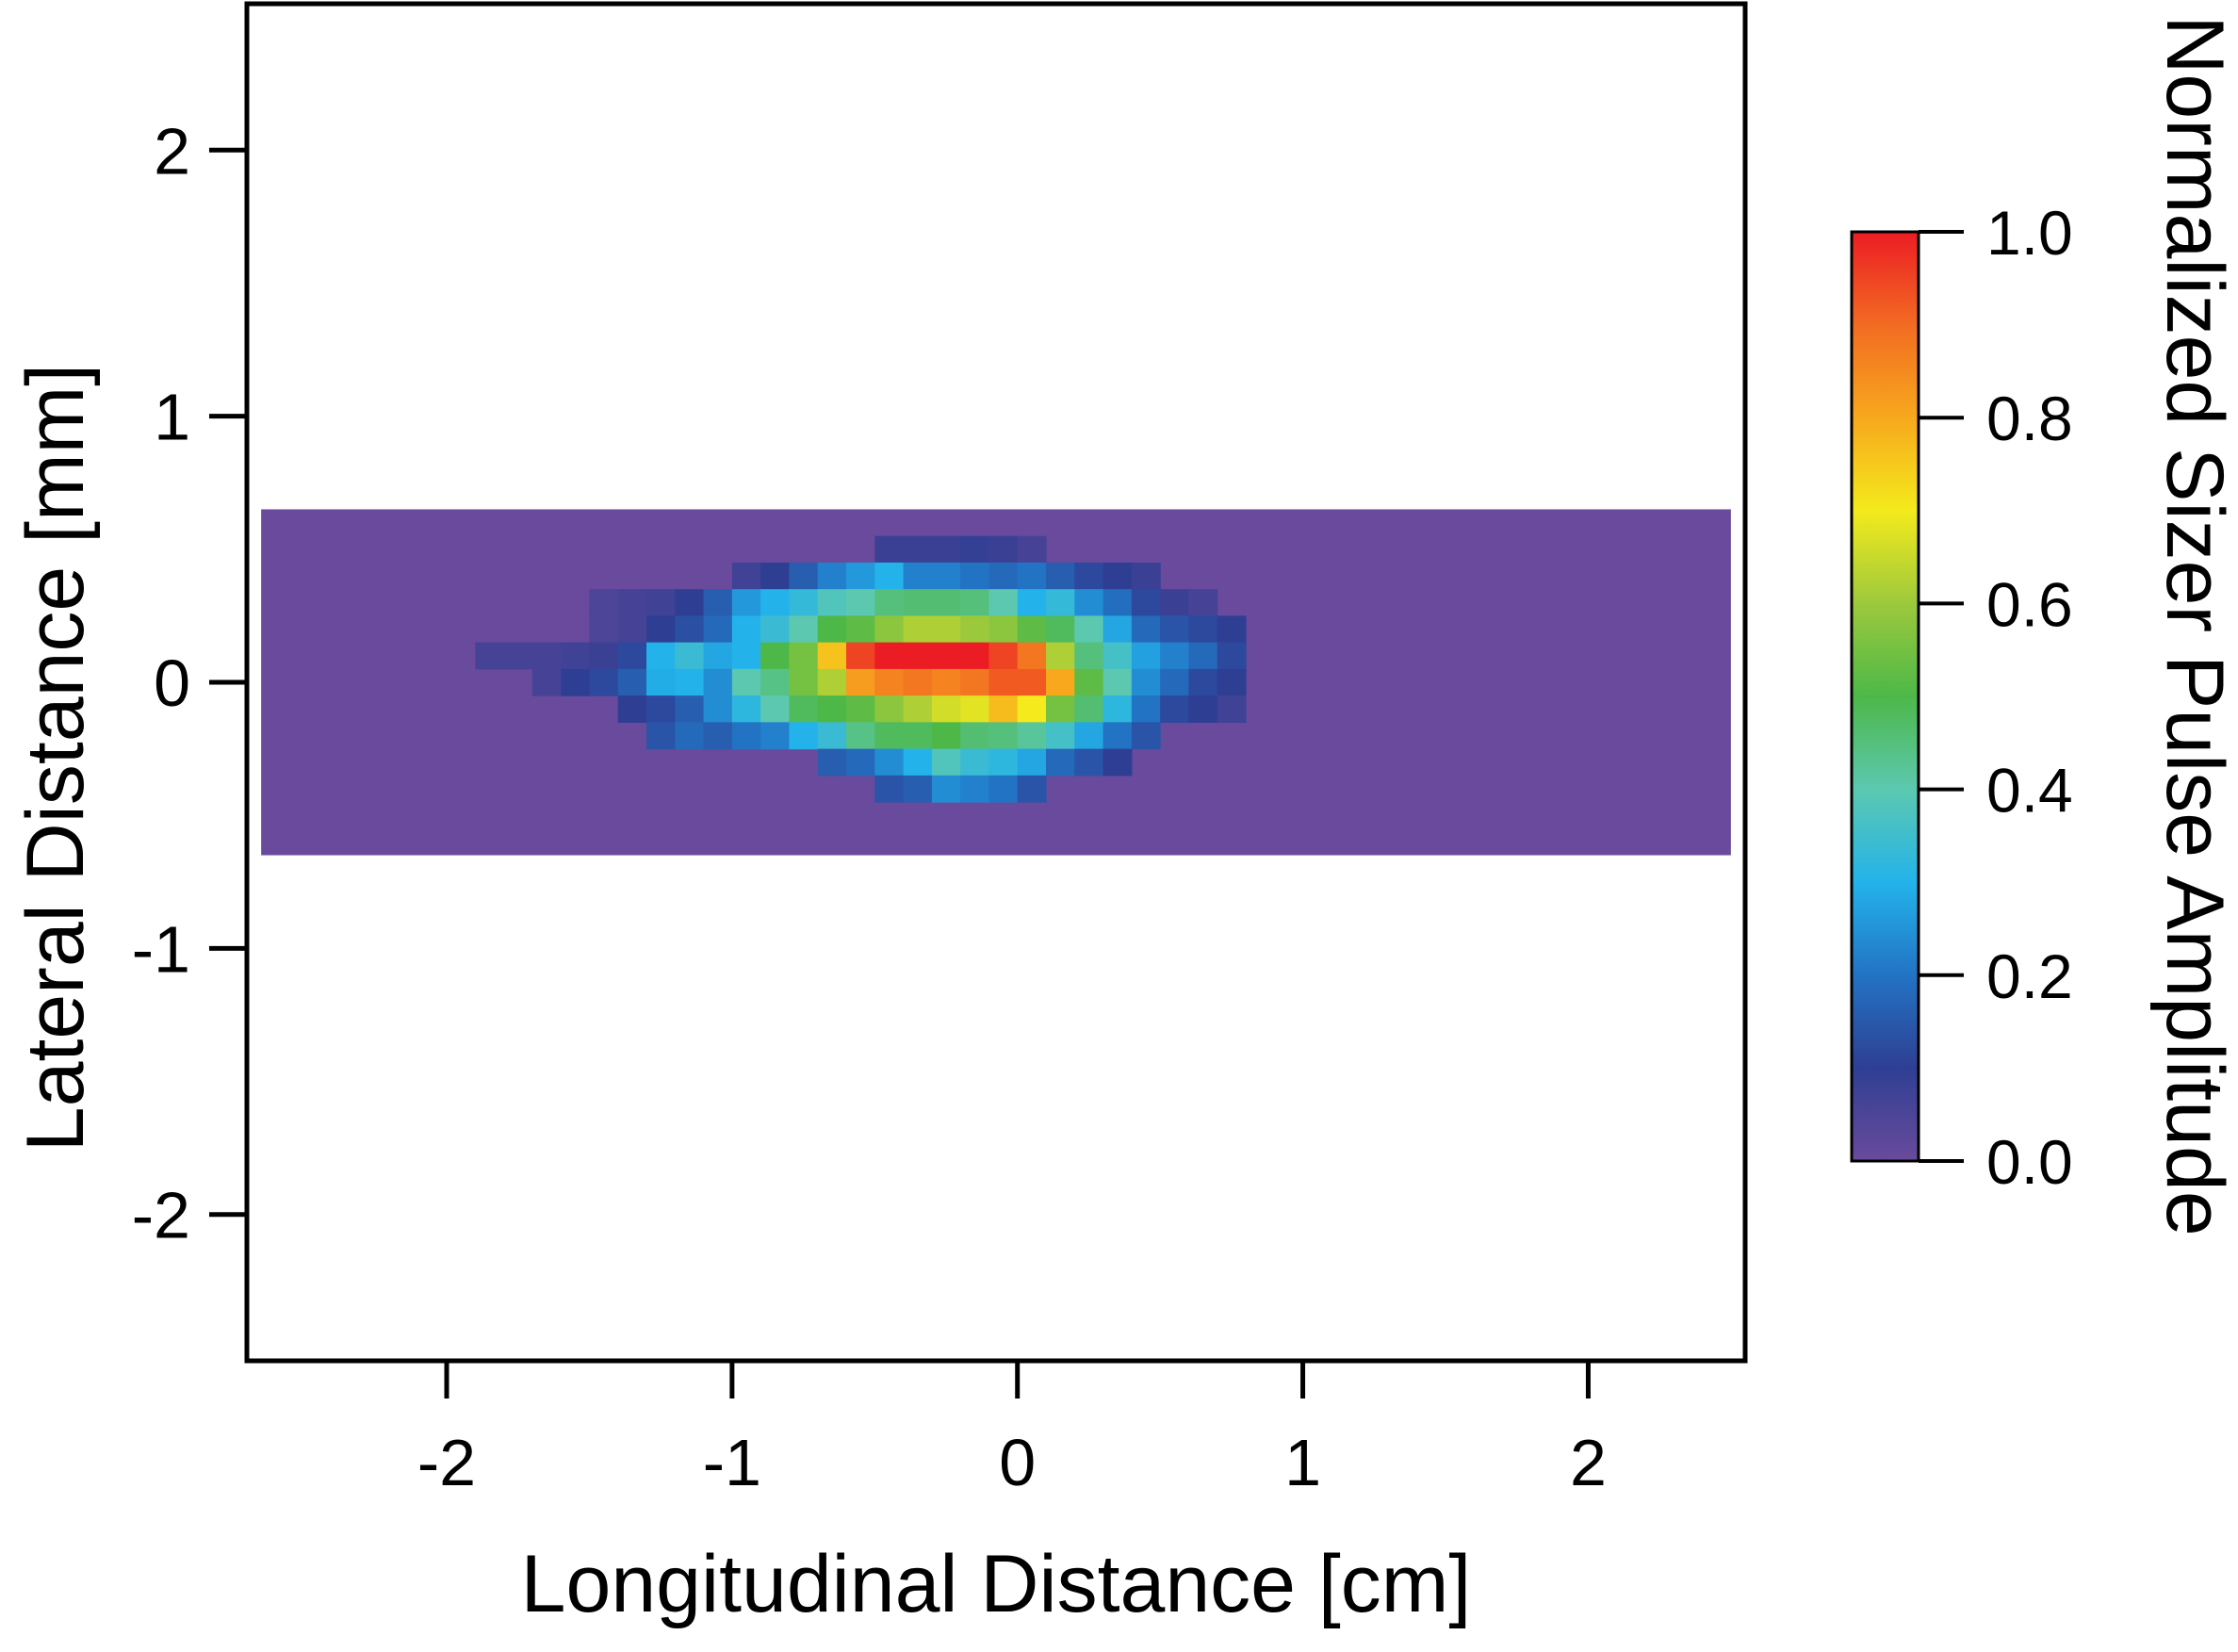 This screenshot has height=1652, width=2238. What do you see at coordinates (161, 949) in the screenshot?
I see `y-tick-label: -1` at bounding box center [161, 949].